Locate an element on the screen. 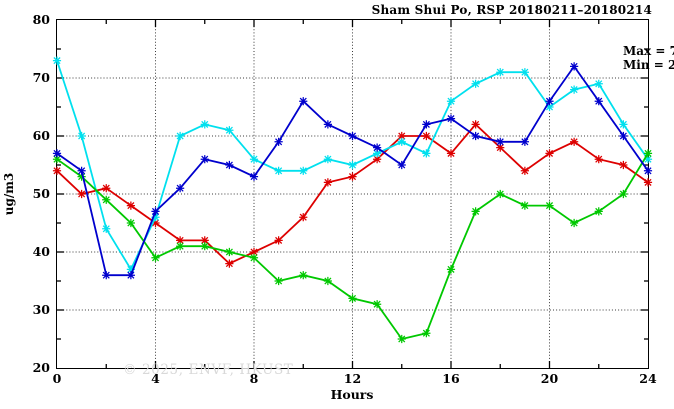 The height and width of the screenshot is (409, 674). y-axis-label: ug/m3 is located at coordinates (9, 194).